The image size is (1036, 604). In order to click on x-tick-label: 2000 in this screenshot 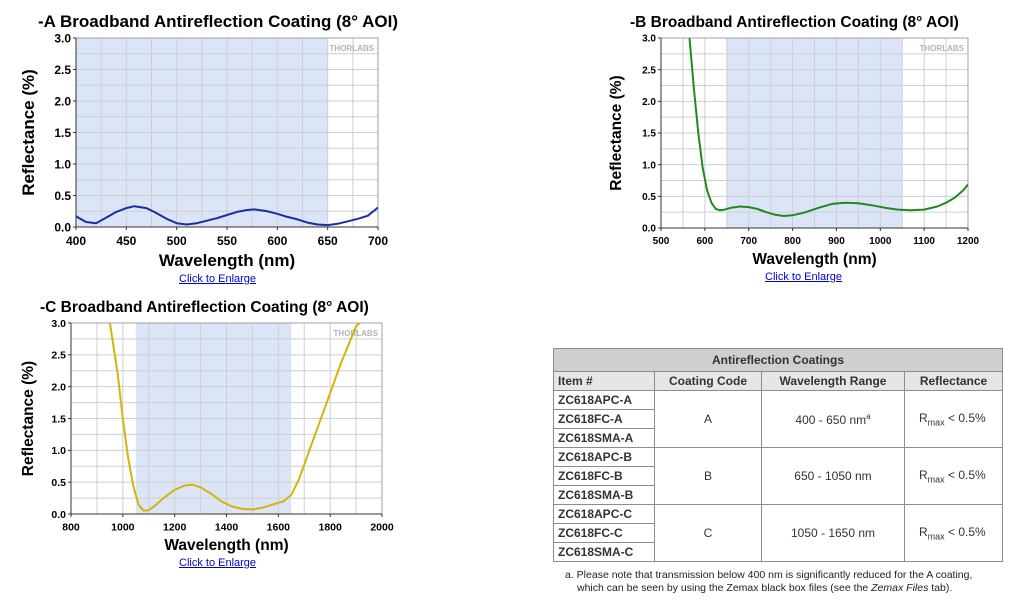, I will do `click(382, 528)`.